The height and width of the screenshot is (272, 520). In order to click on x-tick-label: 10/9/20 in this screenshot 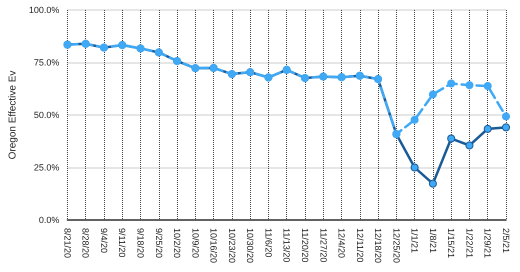, I will do `click(195, 243)`.